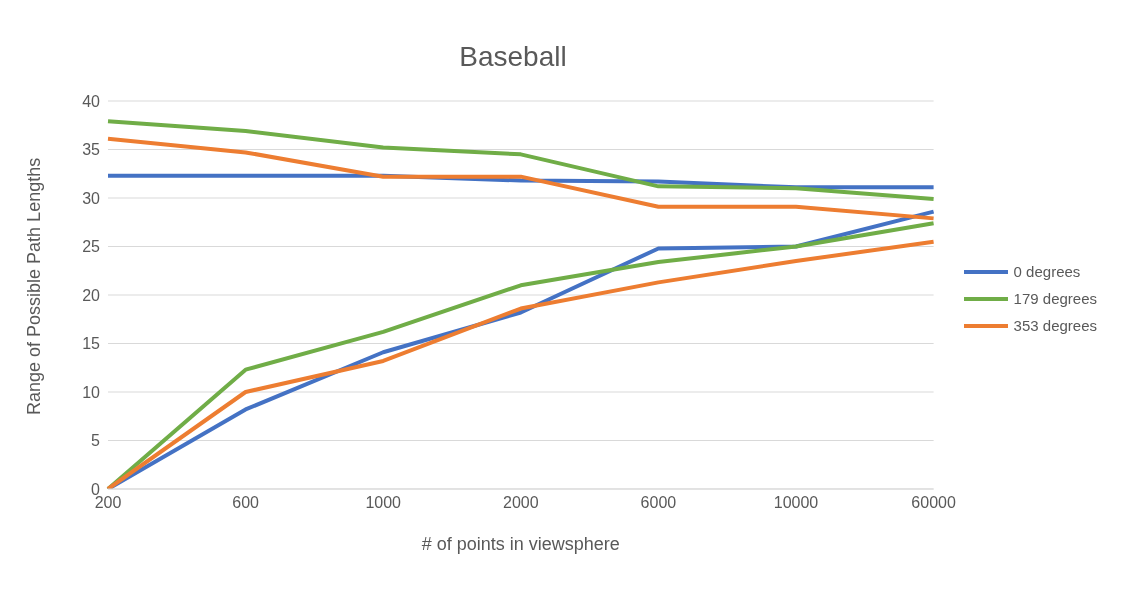 This screenshot has height=597, width=1135. Describe the element at coordinates (91, 198) in the screenshot. I see `y-tick-label: 30` at that location.